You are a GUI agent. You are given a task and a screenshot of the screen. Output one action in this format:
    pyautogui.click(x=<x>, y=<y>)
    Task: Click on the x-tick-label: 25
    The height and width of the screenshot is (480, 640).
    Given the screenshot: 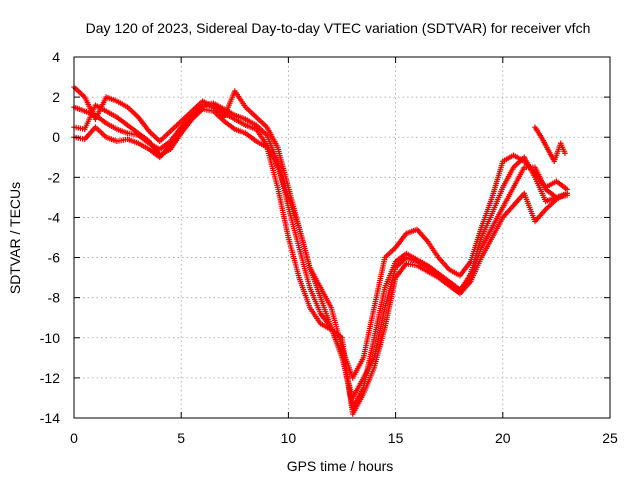 What is the action you would take?
    pyautogui.click(x=610, y=438)
    